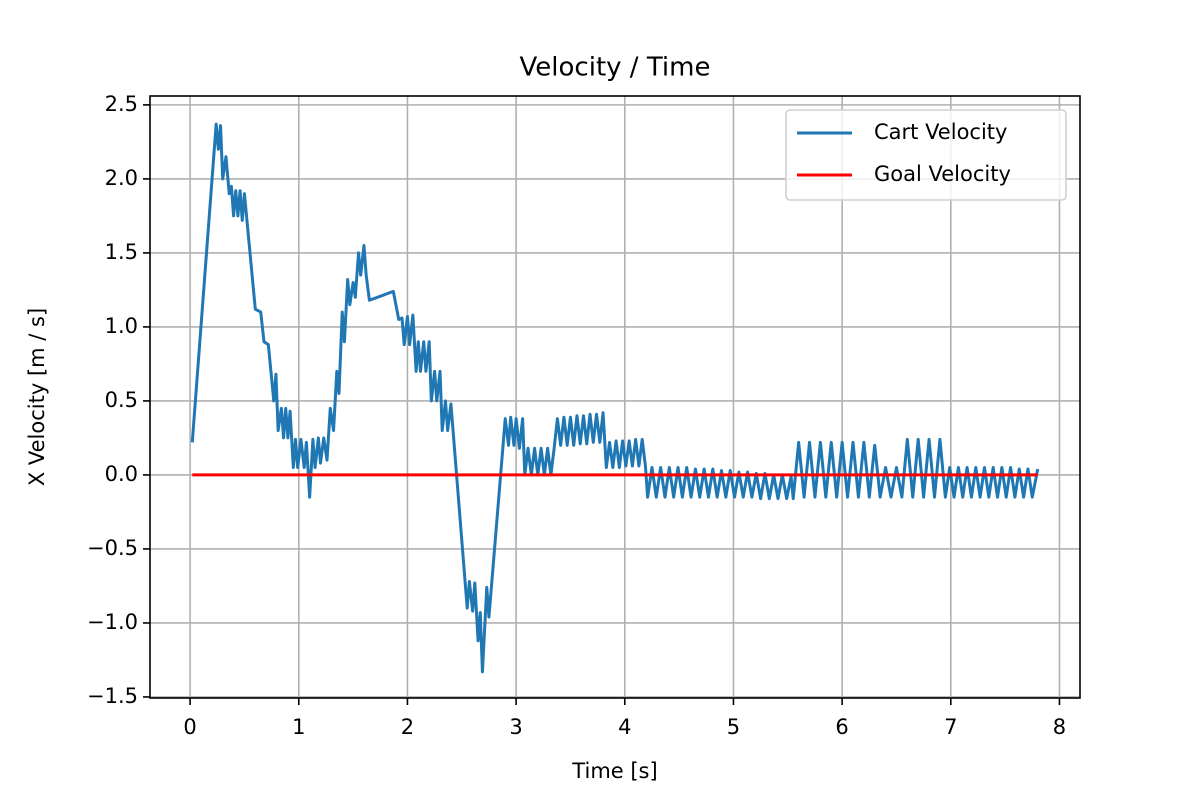  I want to click on legend-box, so click(926, 155).